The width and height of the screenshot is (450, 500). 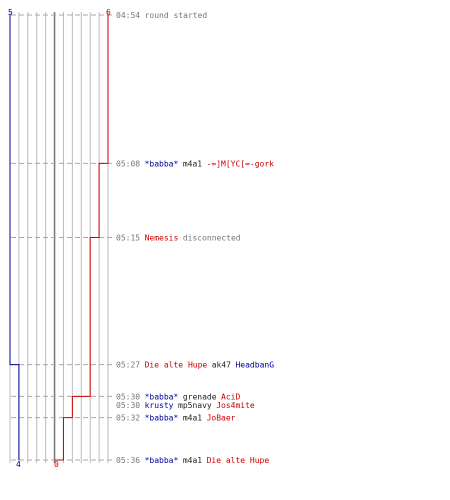 I want to click on event-entry: 05:32 *babba* m4a1 JoBaer, so click(x=176, y=418).